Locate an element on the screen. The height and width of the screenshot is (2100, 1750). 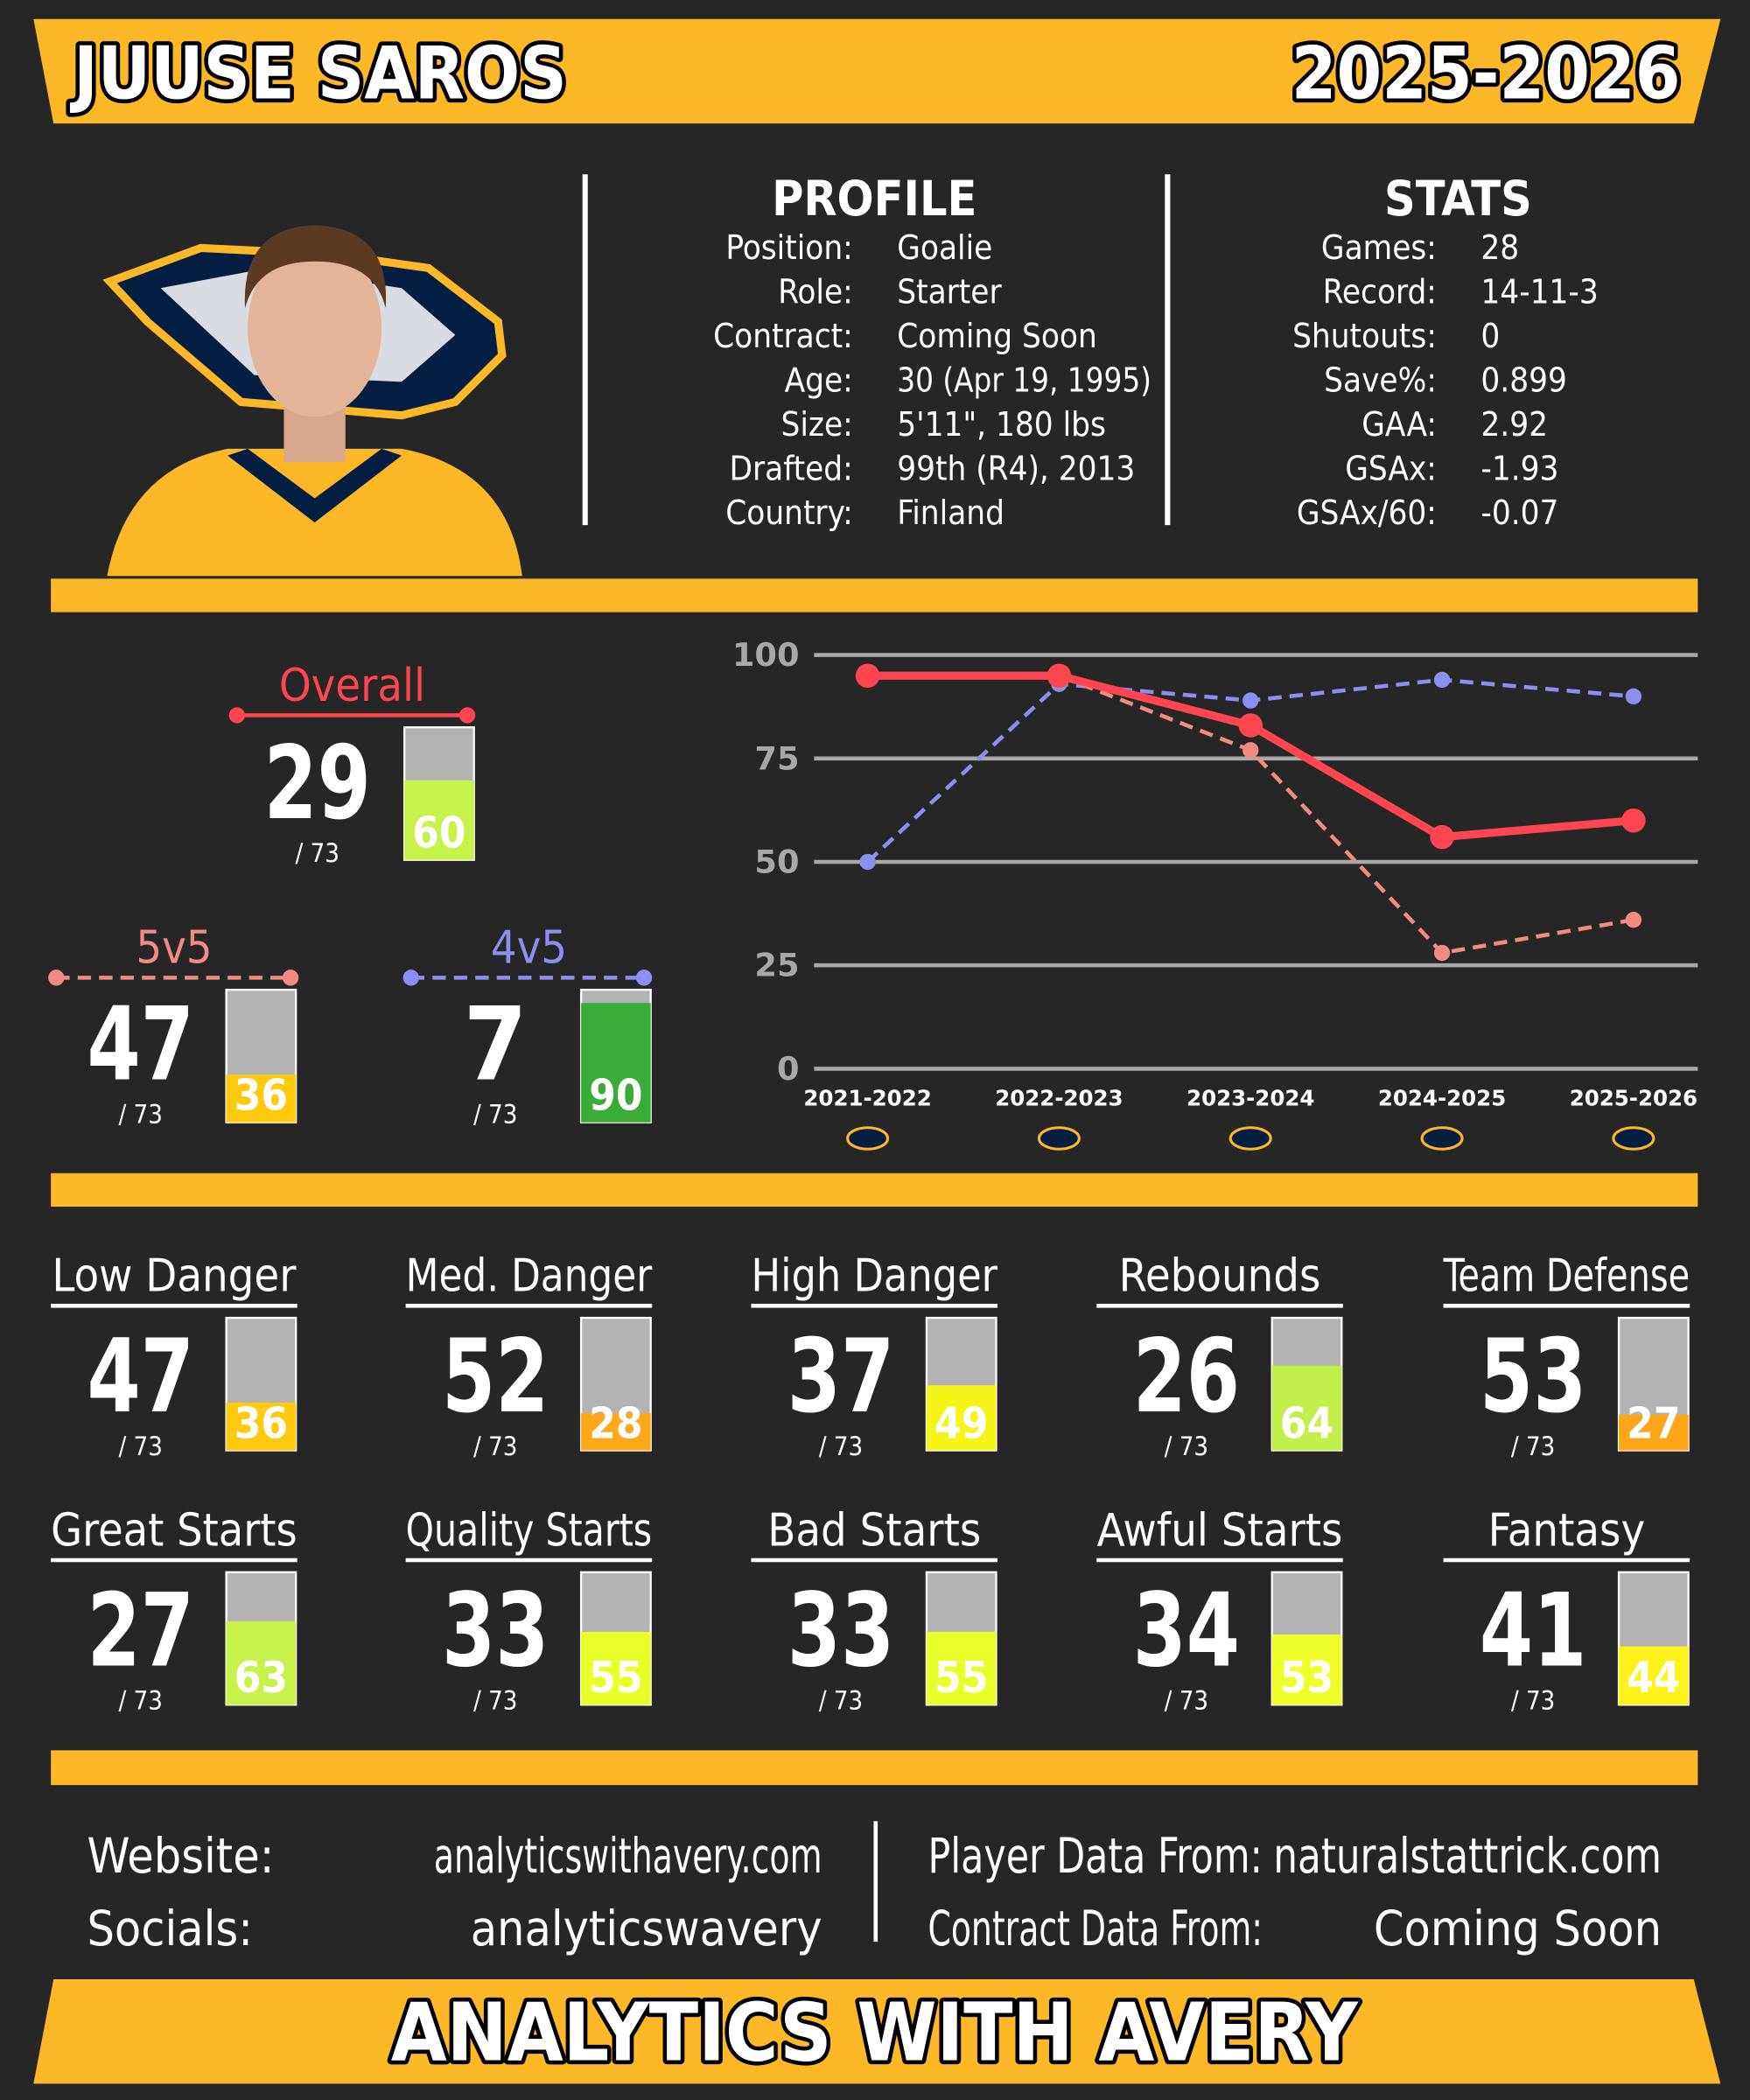
metric-label: Awful Starts is located at coordinates (1220, 1530).